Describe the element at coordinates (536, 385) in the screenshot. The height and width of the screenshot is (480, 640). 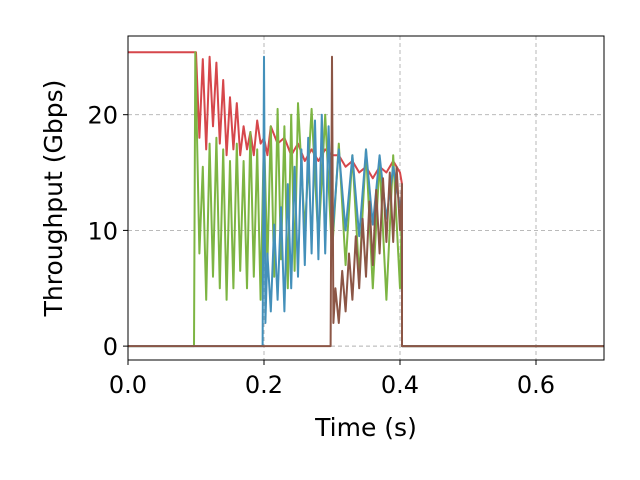
I see `x-tick-label-3: 0.6` at that location.